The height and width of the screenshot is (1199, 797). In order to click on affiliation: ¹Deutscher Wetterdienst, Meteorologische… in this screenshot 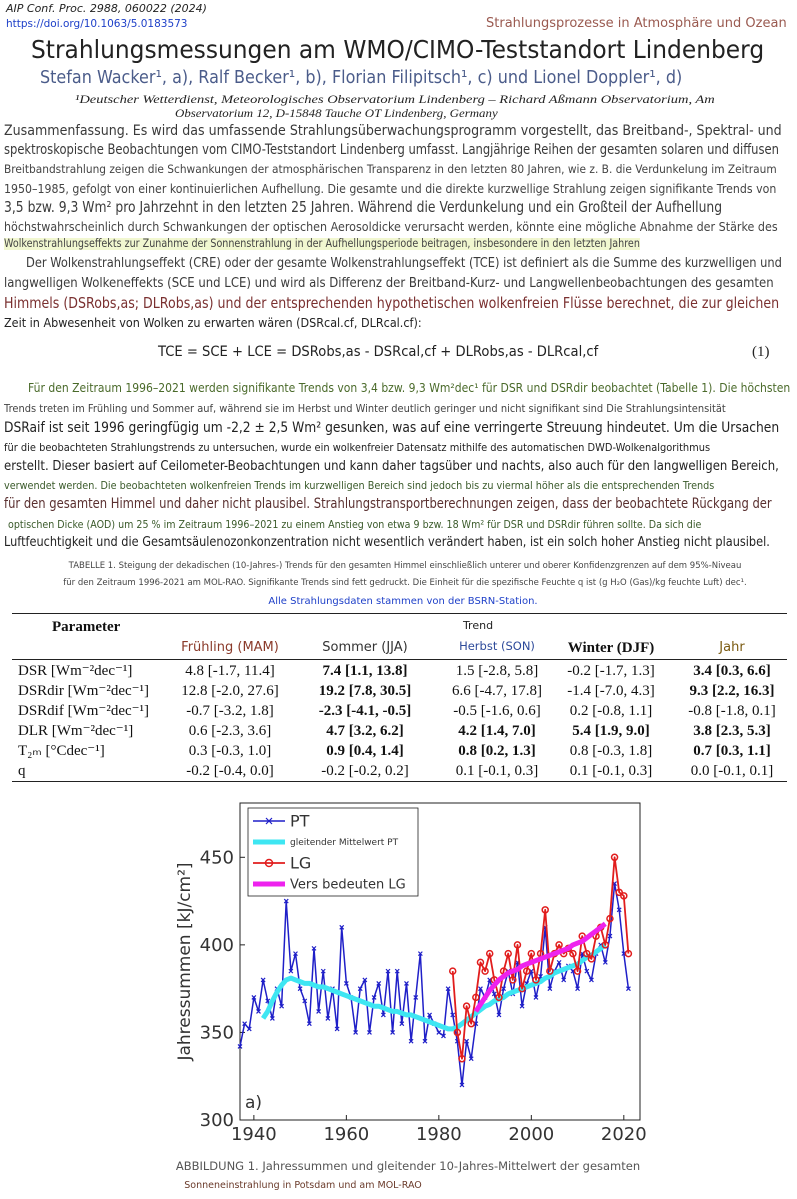, I will do `click(395, 100)`.